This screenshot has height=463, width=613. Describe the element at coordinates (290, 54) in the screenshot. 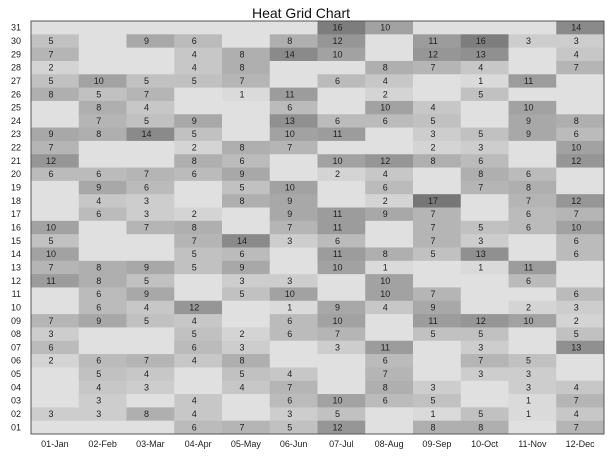

I see `heatmap-cell-label: 14` at that location.